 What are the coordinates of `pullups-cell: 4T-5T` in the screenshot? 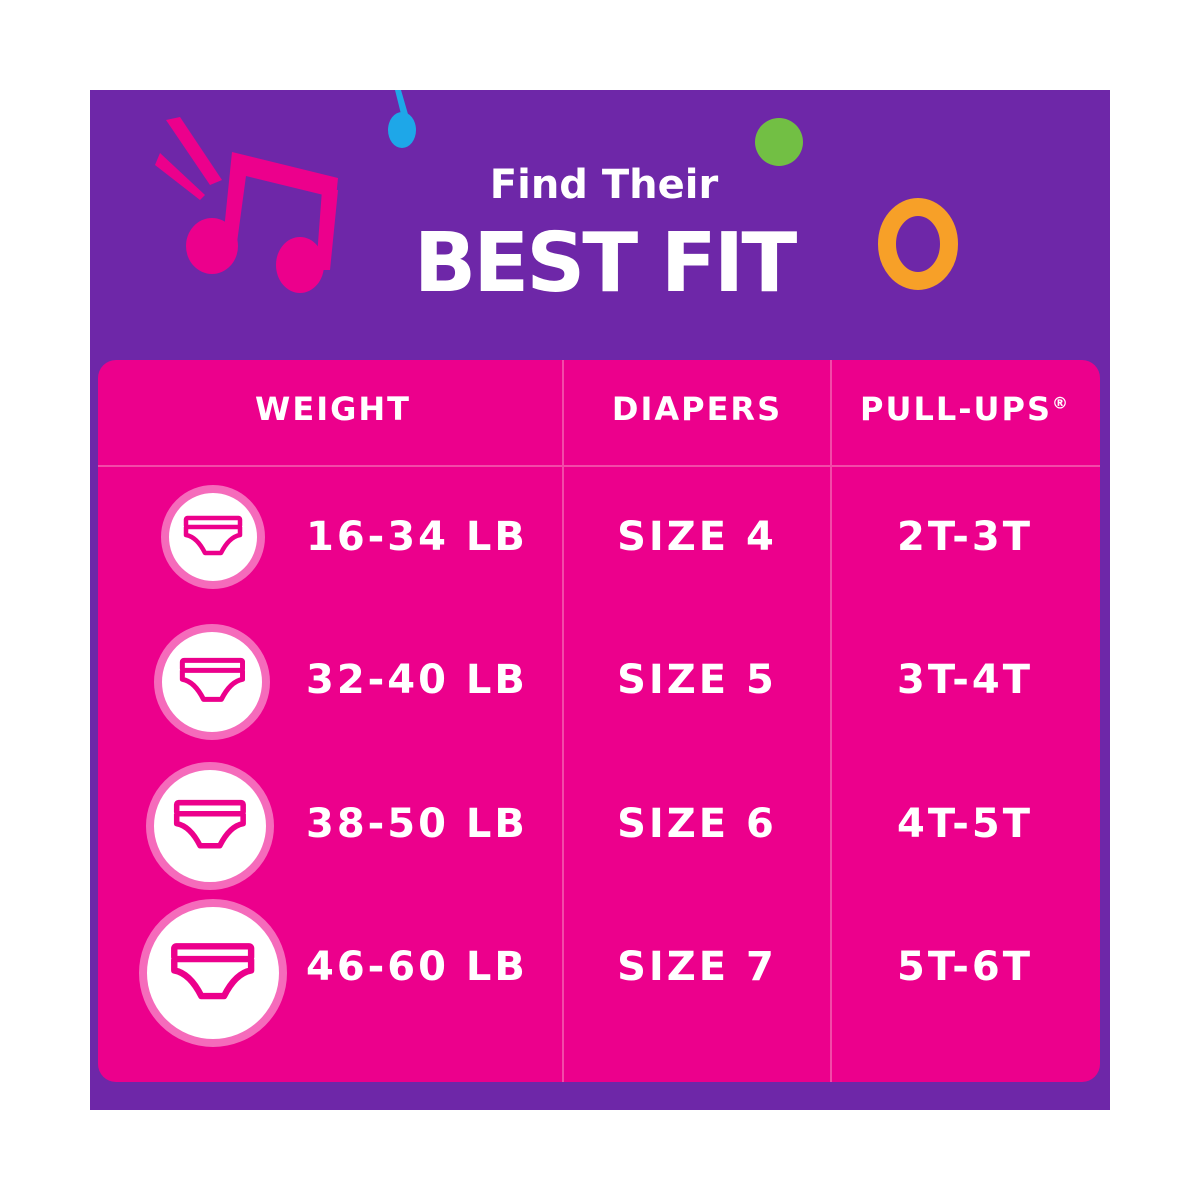 It's located at (965, 824).